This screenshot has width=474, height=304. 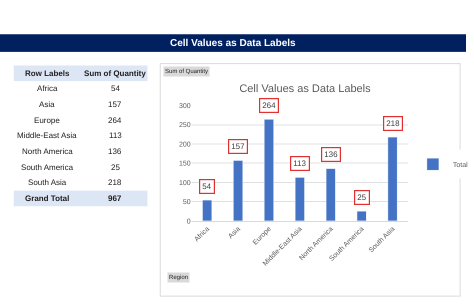 I want to click on text: Middle-East Asia, so click(x=47, y=135).